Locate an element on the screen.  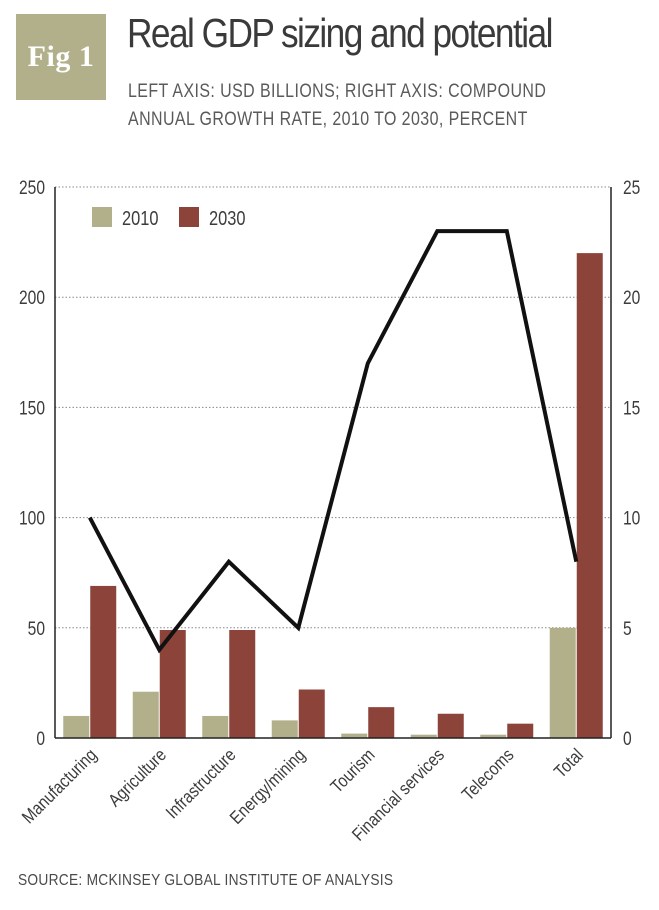
category-label: Tourism is located at coordinates (352, 771).